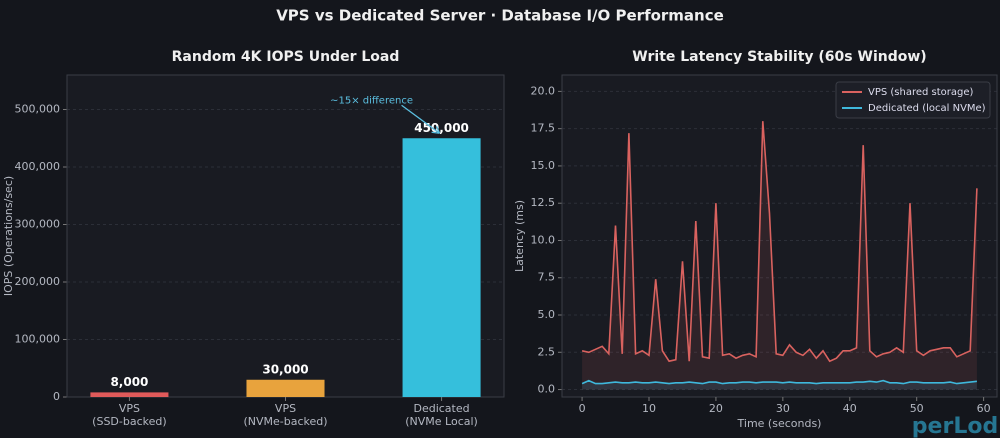  I want to click on chart-title: Random 4K IOPS Under Load, so click(286, 57).